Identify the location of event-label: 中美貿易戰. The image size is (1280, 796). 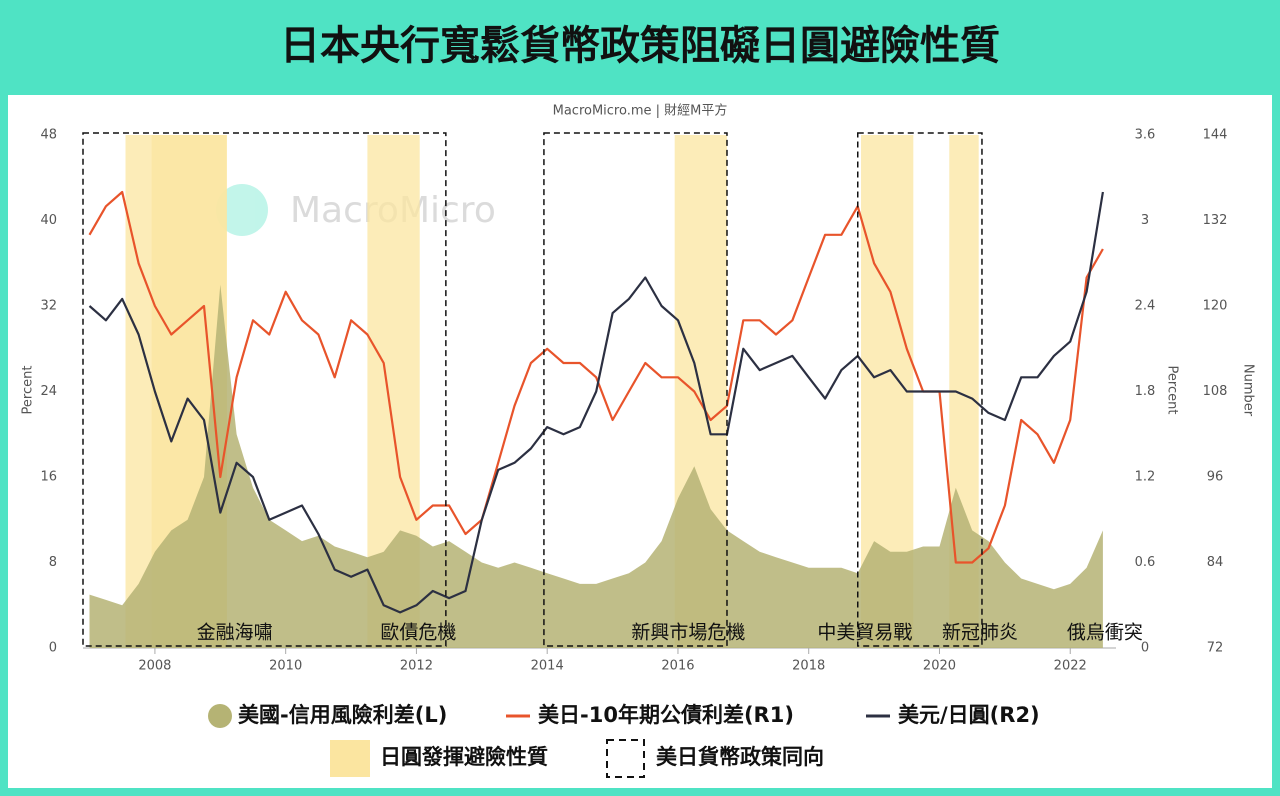
(864, 633).